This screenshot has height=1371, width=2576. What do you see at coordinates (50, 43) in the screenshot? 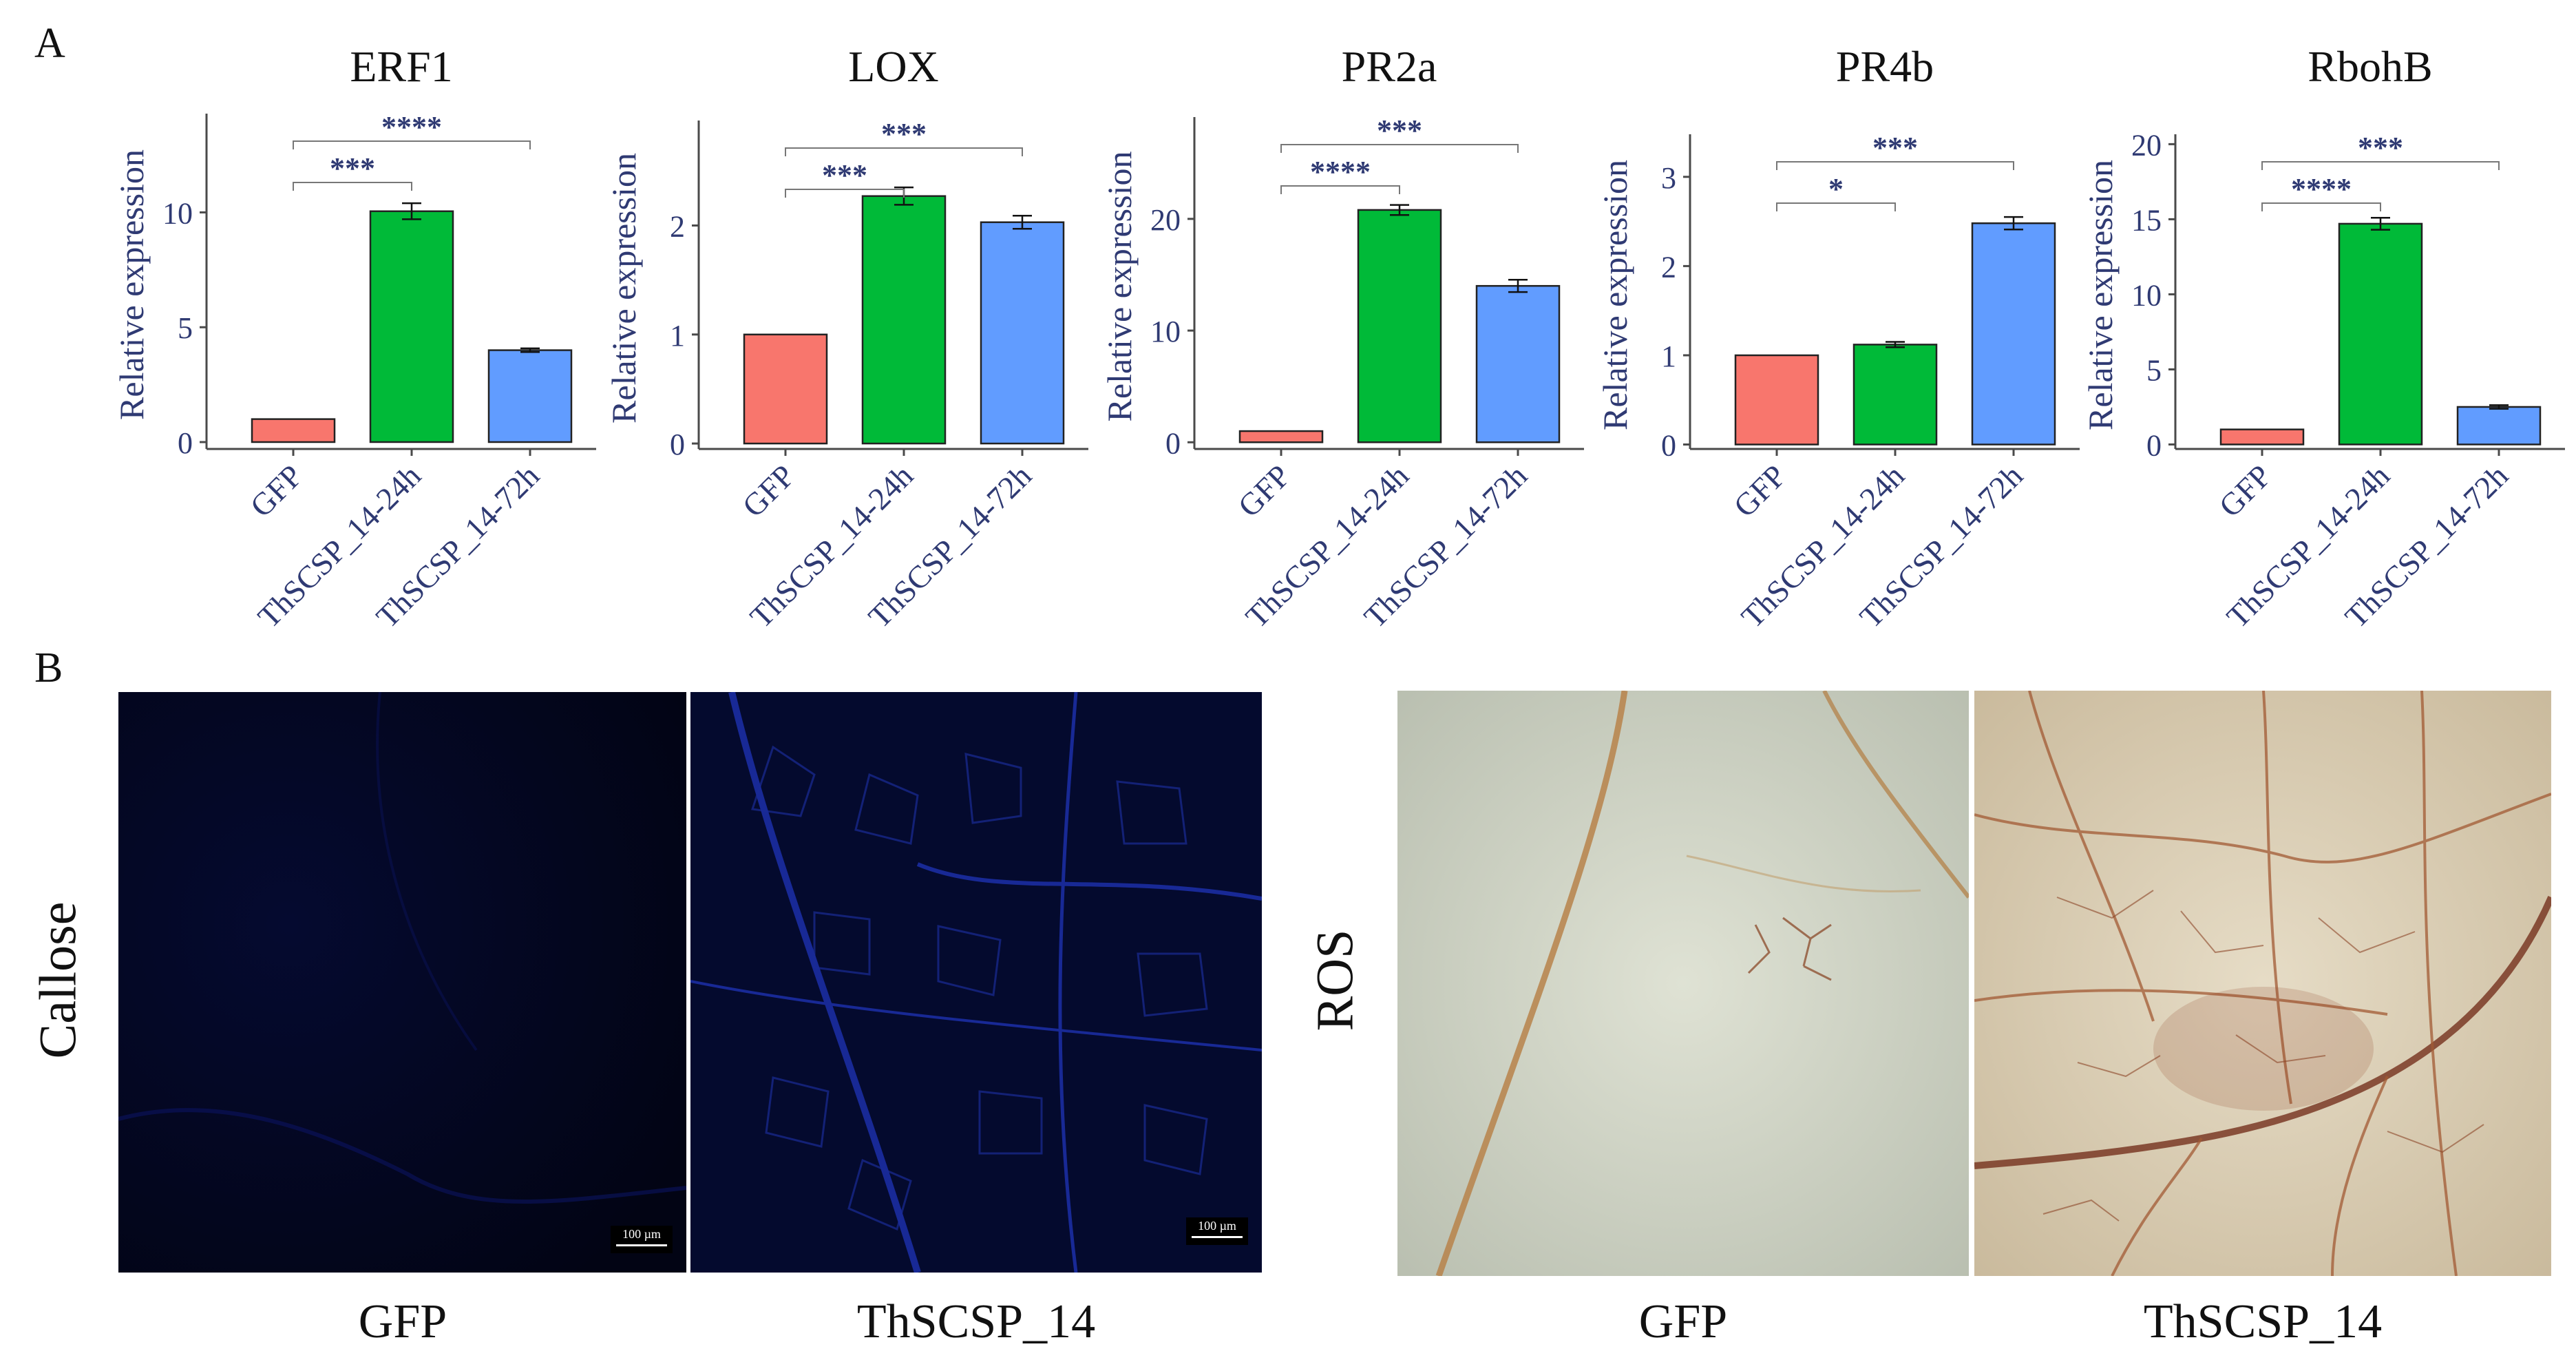
I see `panel-a-label: A` at bounding box center [50, 43].